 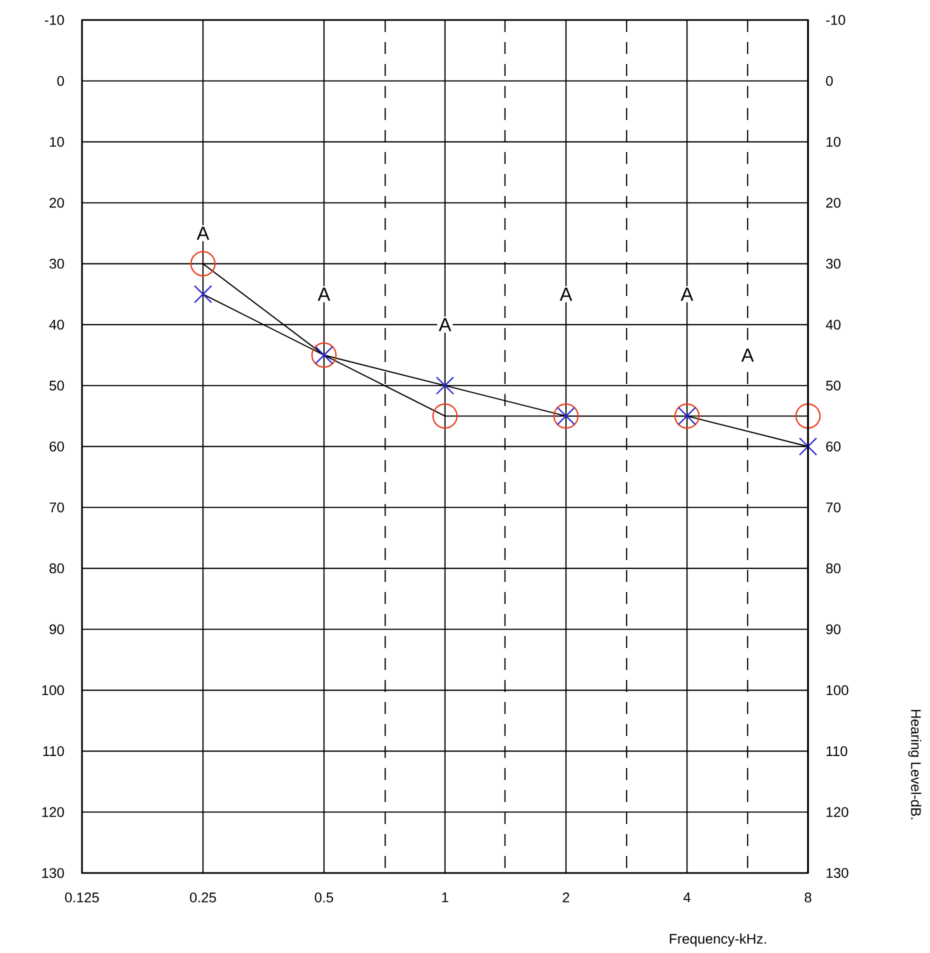 I want to click on y2-tick-label: 70, so click(x=833, y=507).